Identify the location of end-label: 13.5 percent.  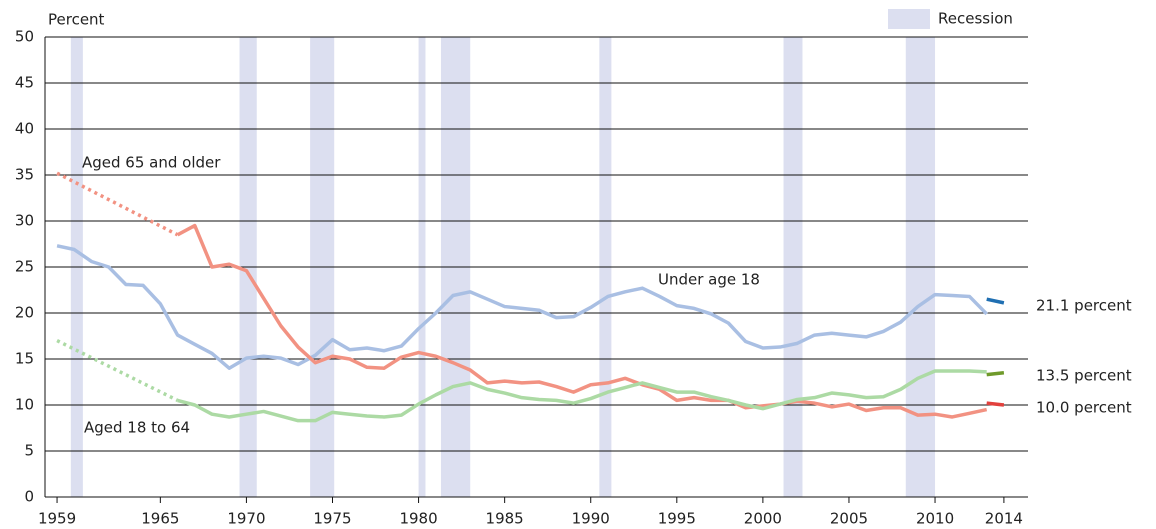
(1084, 375).